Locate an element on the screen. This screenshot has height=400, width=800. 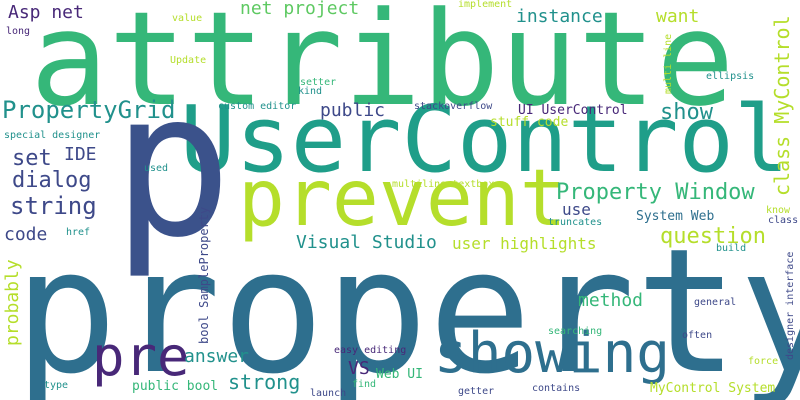
word-know: know is located at coordinates (778, 210).